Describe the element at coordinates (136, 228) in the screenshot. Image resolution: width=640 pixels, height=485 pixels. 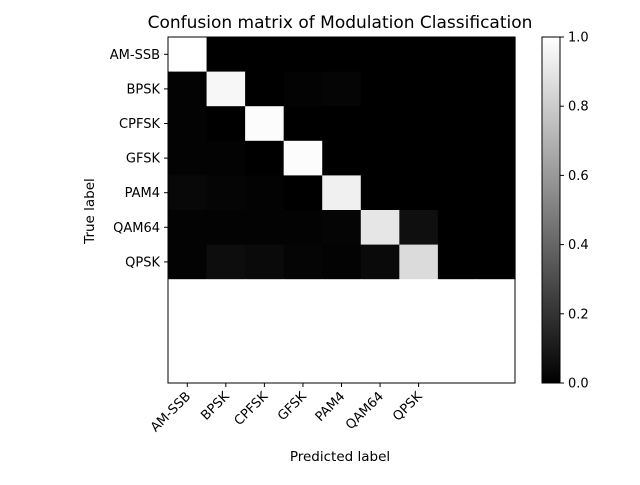
I see `y-tick-label: QAM64` at that location.